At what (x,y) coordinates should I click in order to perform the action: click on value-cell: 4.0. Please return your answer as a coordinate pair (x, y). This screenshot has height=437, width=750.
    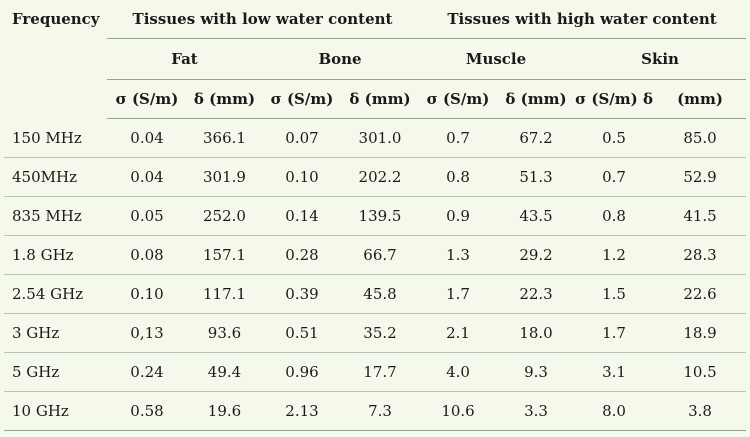
    Looking at the image, I should click on (458, 372).